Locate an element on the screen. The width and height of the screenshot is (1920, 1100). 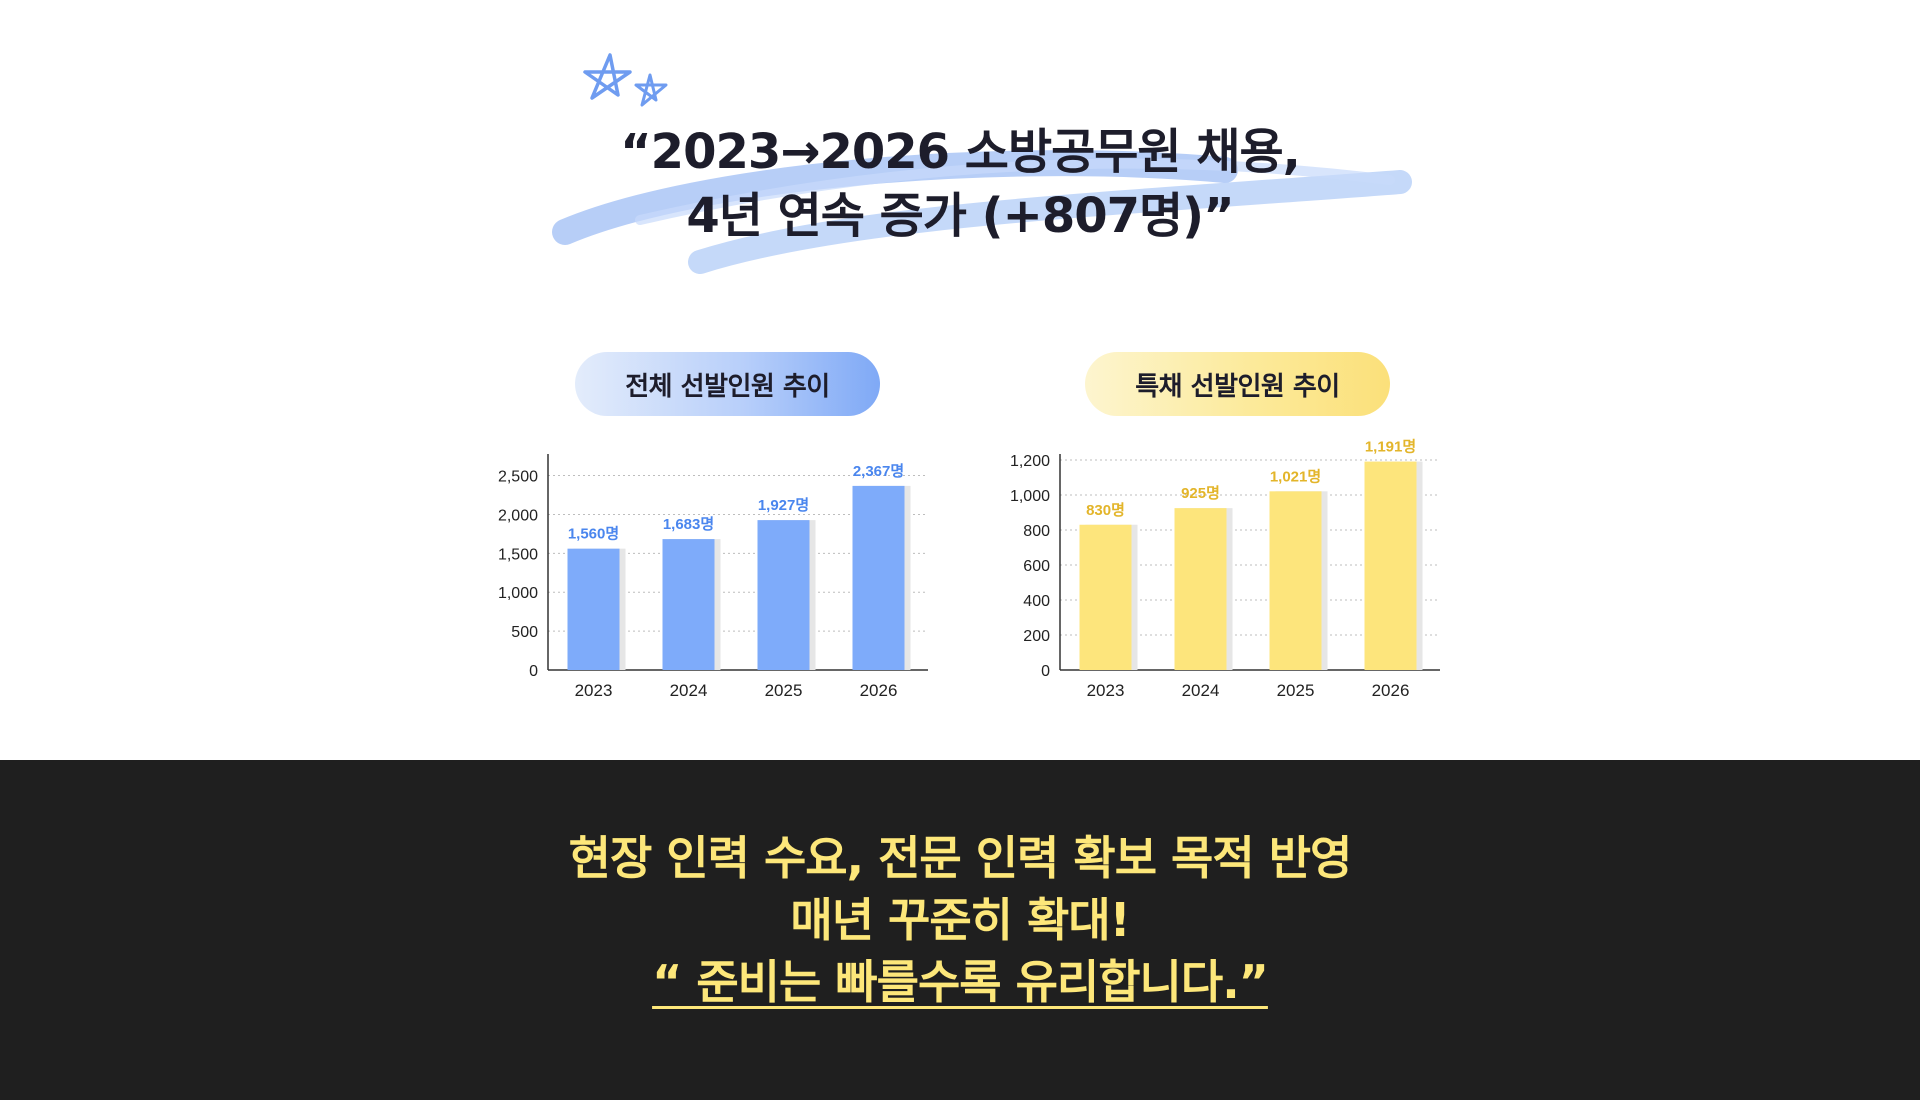
brush-stroke-decoration is located at coordinates (982, 212).